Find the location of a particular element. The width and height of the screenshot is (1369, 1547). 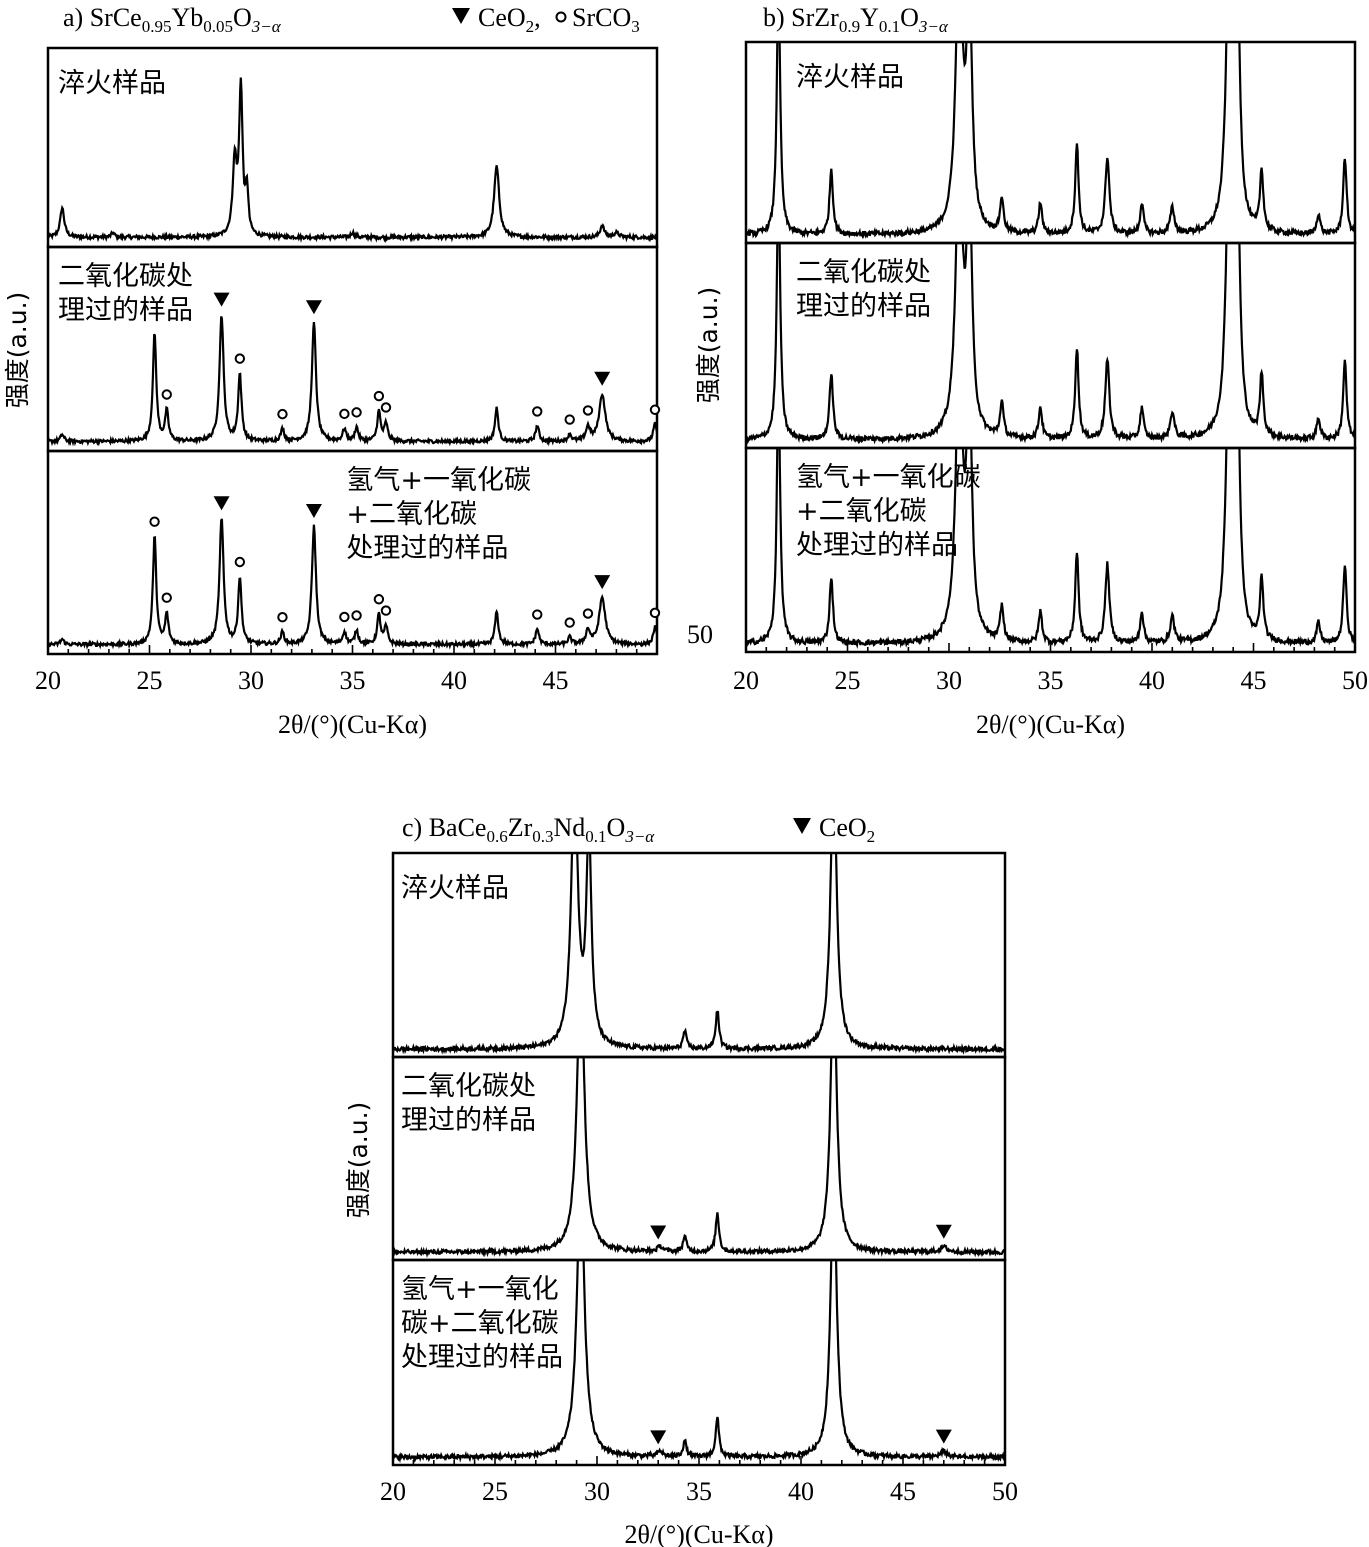

legend-item-CeO2: CeO2 is located at coordinates (834, 829).